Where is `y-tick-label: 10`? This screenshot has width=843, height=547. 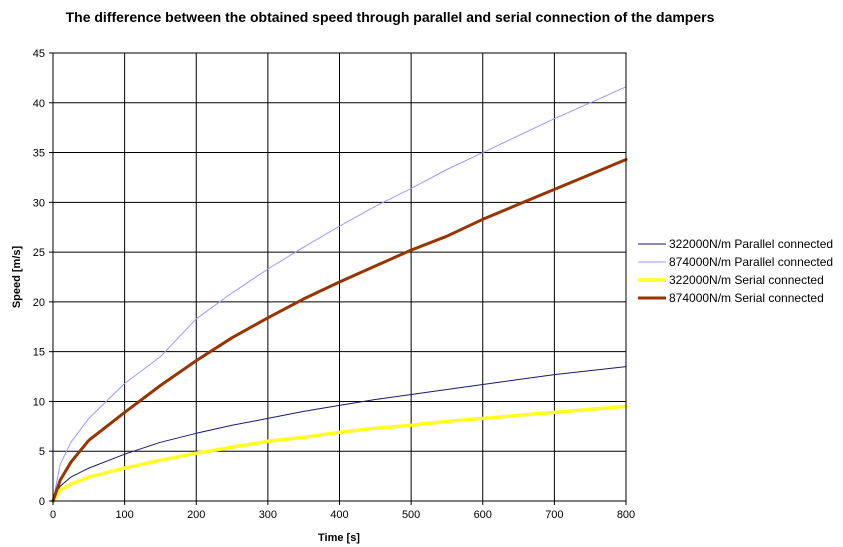 y-tick-label: 10 is located at coordinates (39, 402).